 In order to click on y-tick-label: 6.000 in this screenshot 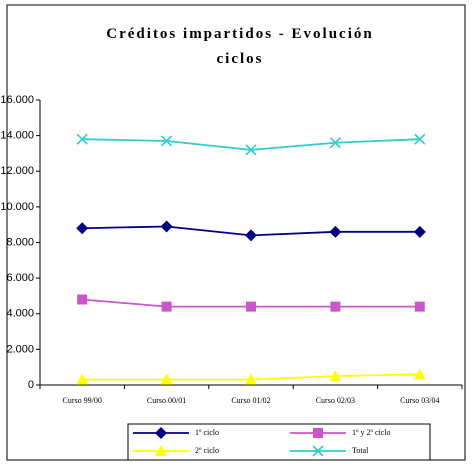, I will do `click(20, 278)`.